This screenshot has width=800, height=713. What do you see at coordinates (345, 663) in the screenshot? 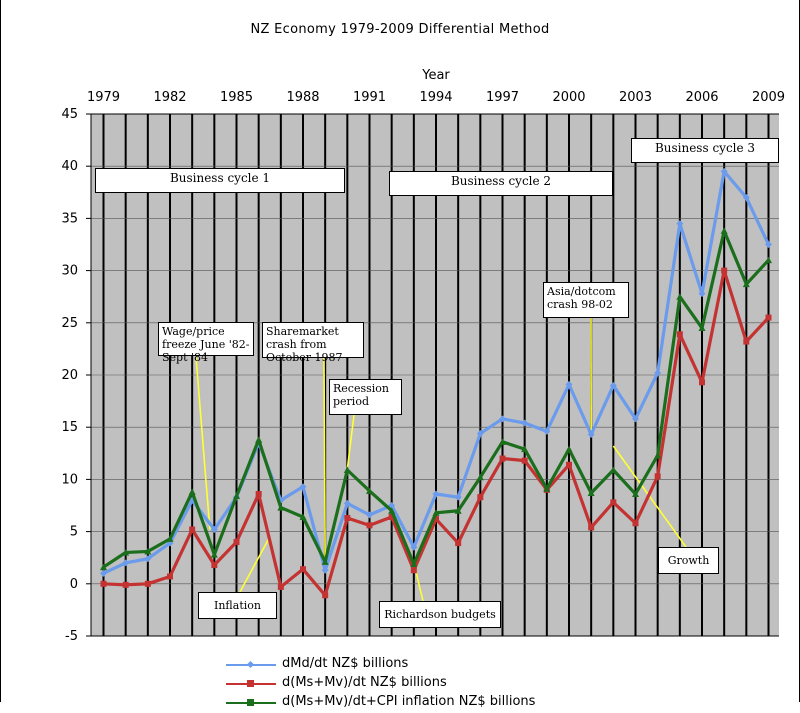
I see `legend-label: dMd/dt NZ$ billions` at bounding box center [345, 663].